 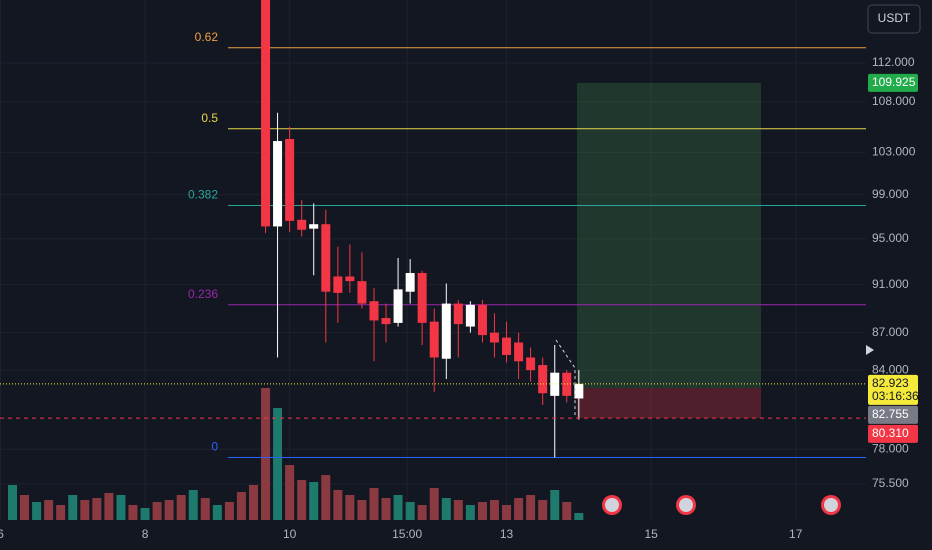 What do you see at coordinates (507, 534) in the screenshot?
I see `x-tick-label: 13` at bounding box center [507, 534].